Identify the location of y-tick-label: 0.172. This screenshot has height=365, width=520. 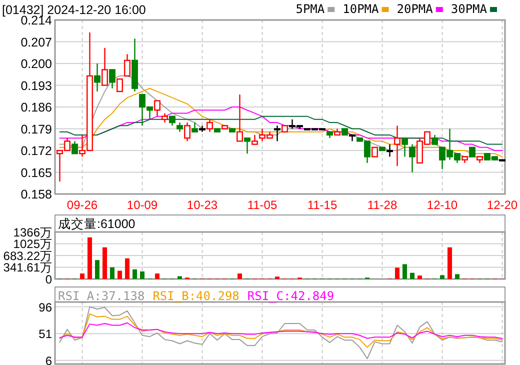
(36, 151).